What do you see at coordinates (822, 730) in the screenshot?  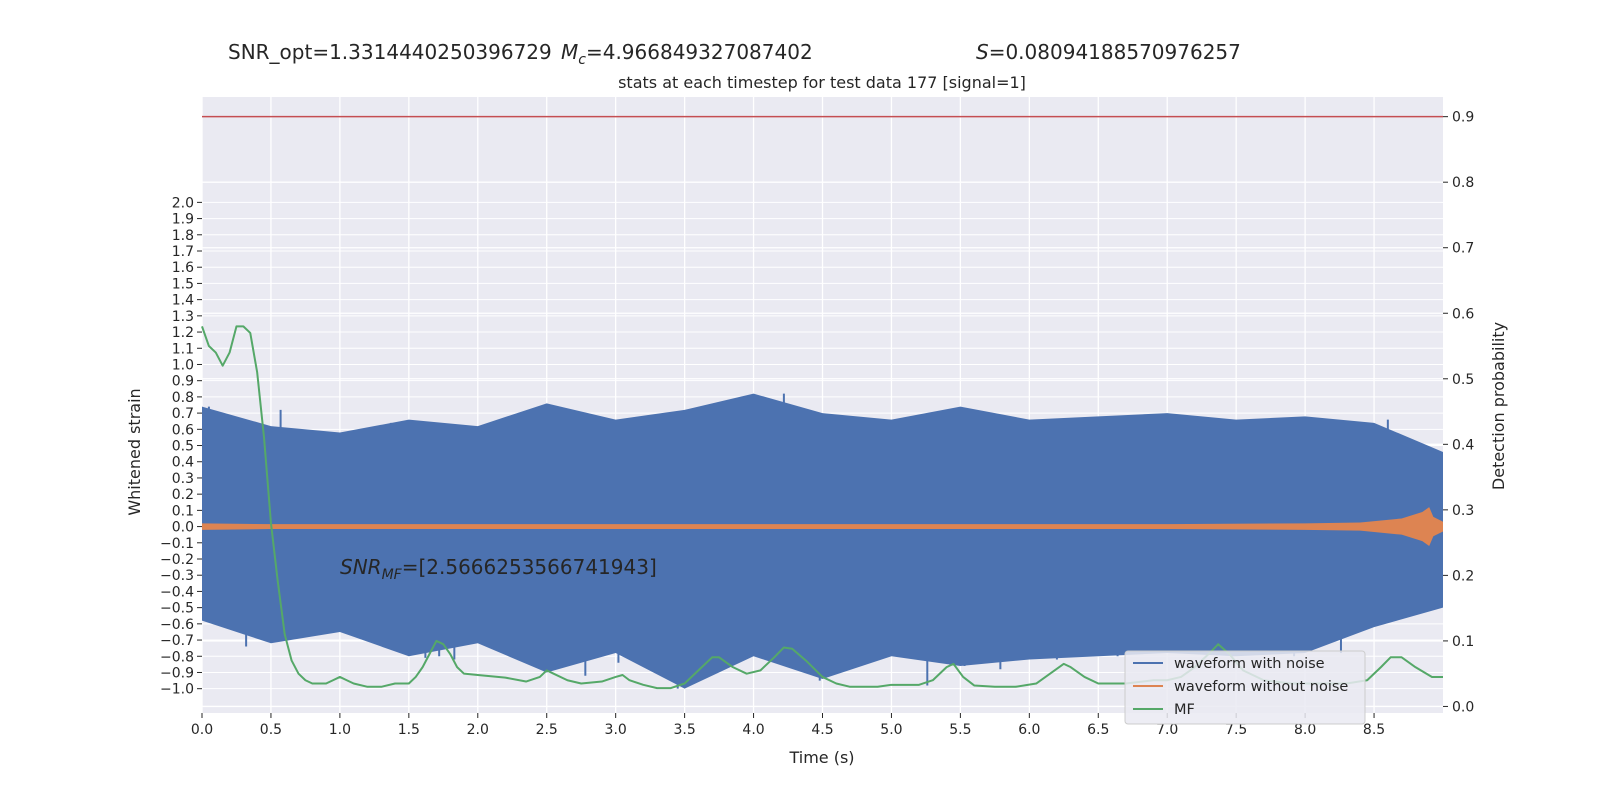 I see `x-tick-label: 4.5` at bounding box center [822, 730].